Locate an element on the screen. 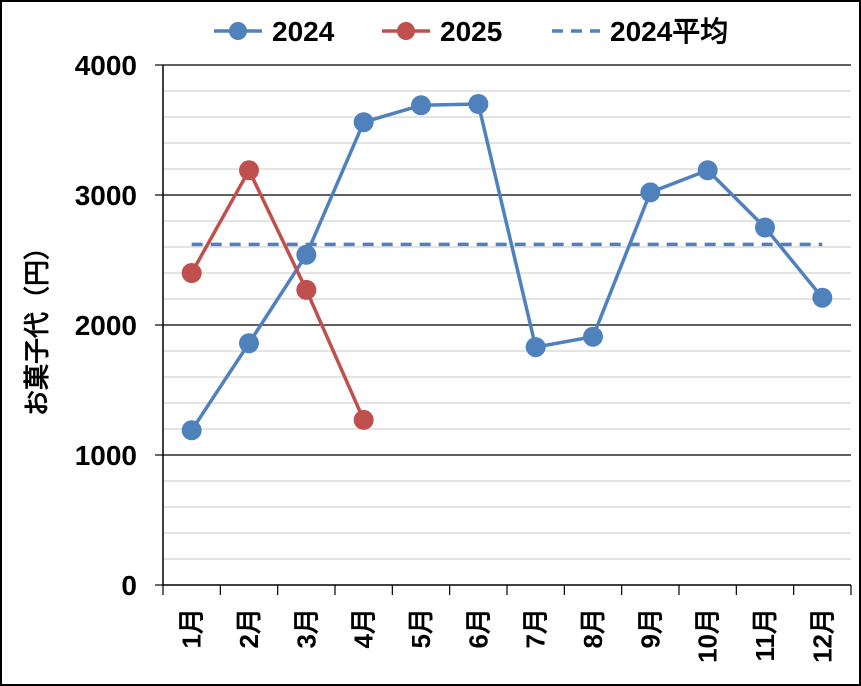  x-tick-label: 11月 is located at coordinates (765, 635).